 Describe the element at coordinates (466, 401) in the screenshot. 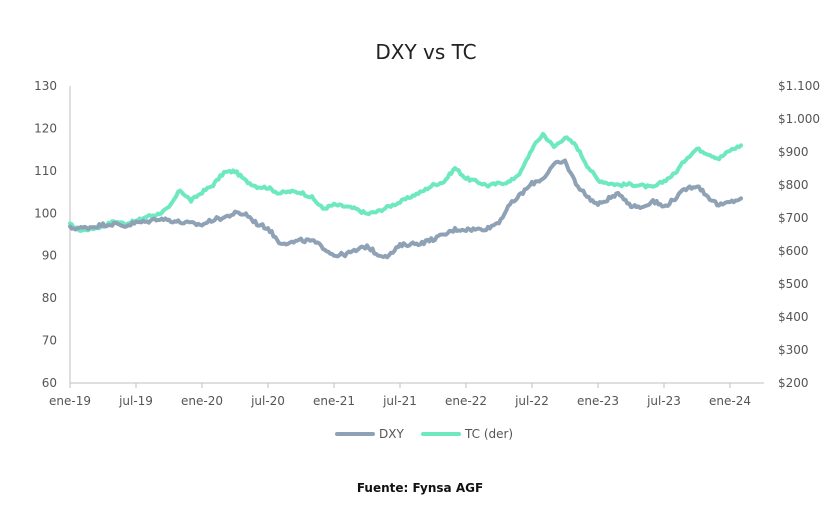

I see `x-tick-label: ene-22` at that location.